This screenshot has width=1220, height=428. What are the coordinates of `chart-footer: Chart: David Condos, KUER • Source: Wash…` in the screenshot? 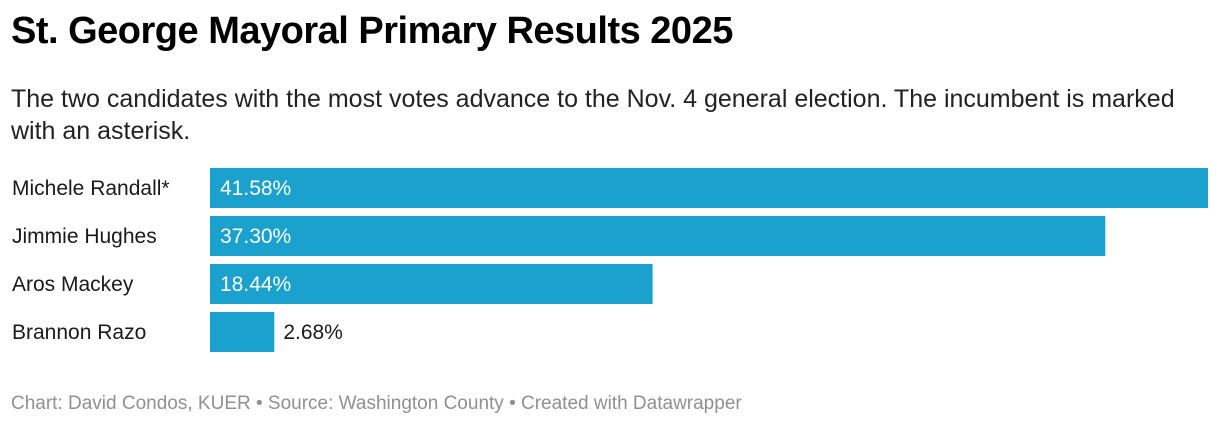 It's located at (376, 403).